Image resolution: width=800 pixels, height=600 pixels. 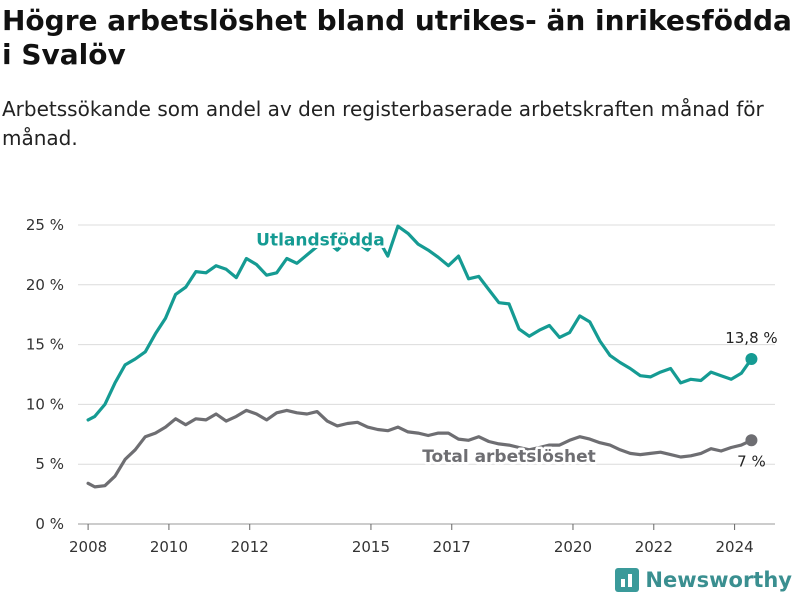 What do you see at coordinates (49, 524) in the screenshot?
I see `y-tick-label: 0 %` at bounding box center [49, 524].